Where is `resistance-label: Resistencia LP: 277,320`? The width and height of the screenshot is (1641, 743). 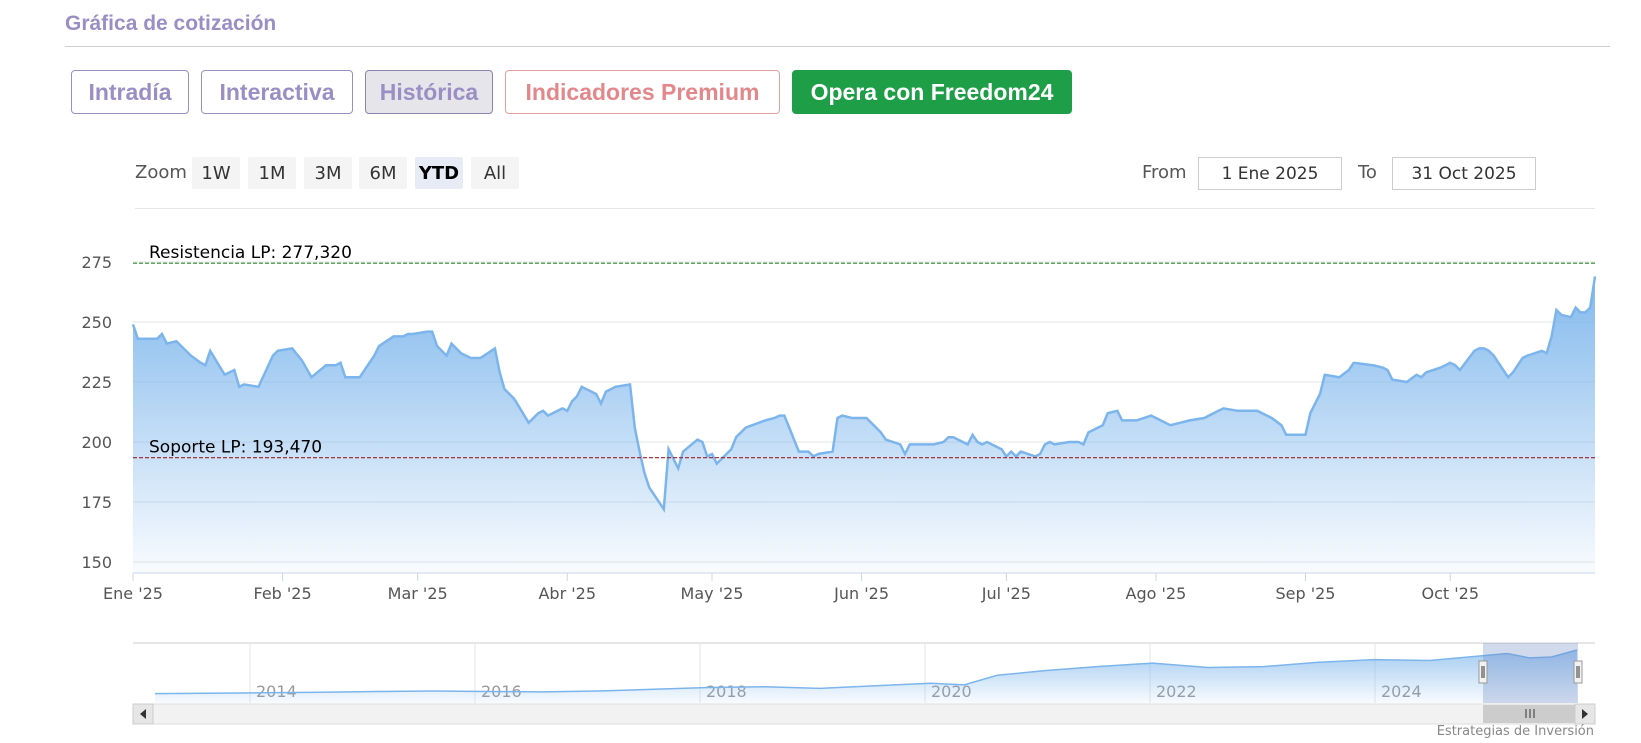 resistance-label: Resistencia LP: 277,320 is located at coordinates (250, 253).